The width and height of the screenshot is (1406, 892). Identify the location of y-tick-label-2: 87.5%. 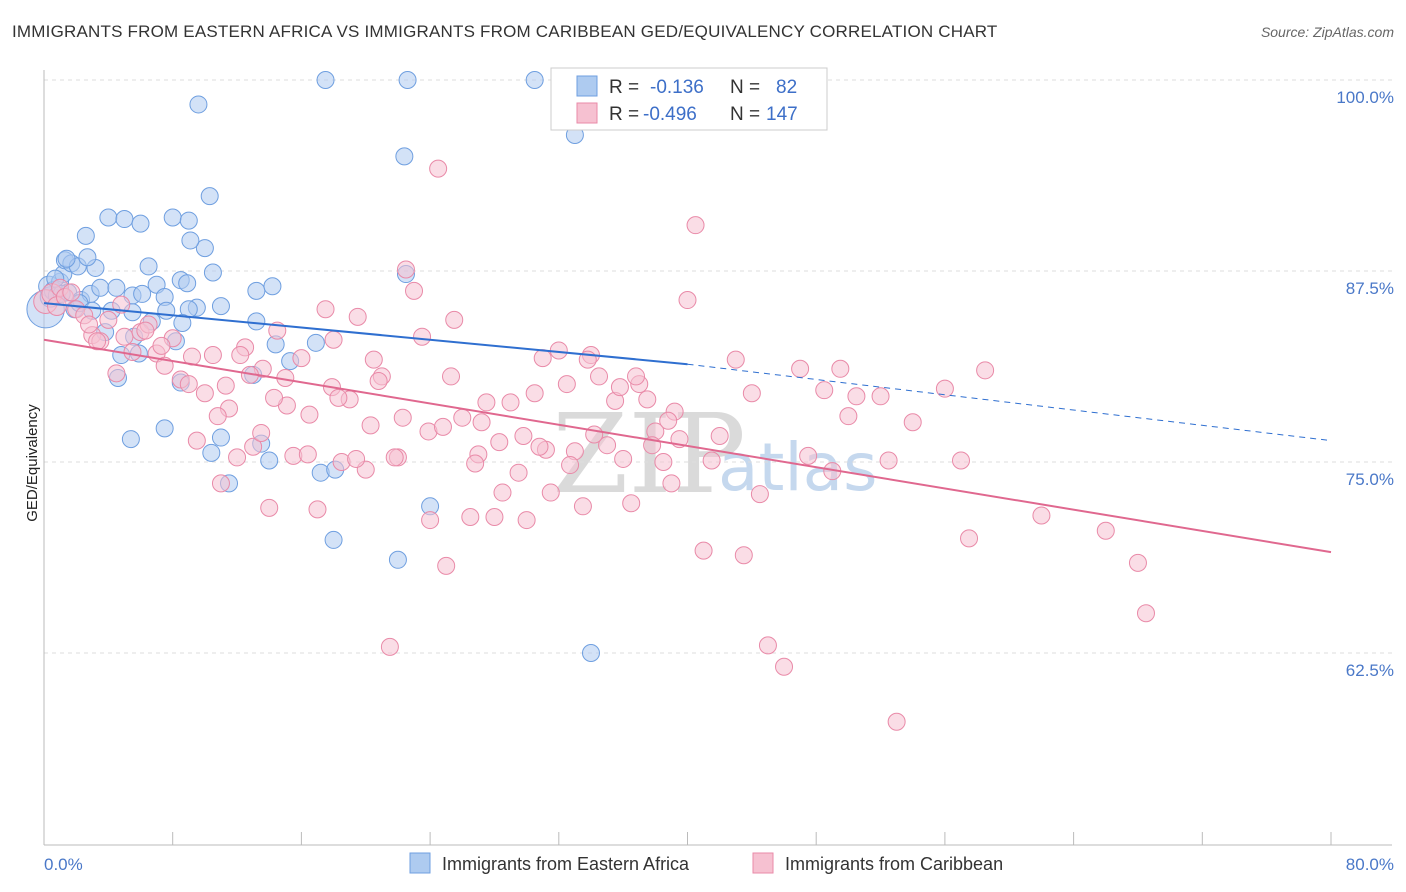
(1370, 288).